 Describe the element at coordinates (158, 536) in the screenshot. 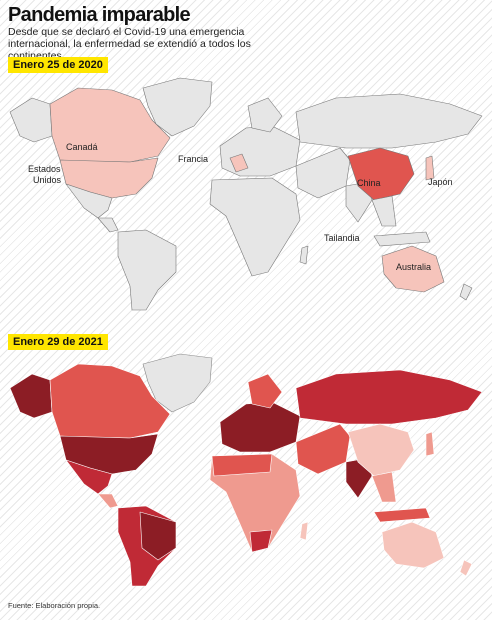

I see `brazil` at that location.